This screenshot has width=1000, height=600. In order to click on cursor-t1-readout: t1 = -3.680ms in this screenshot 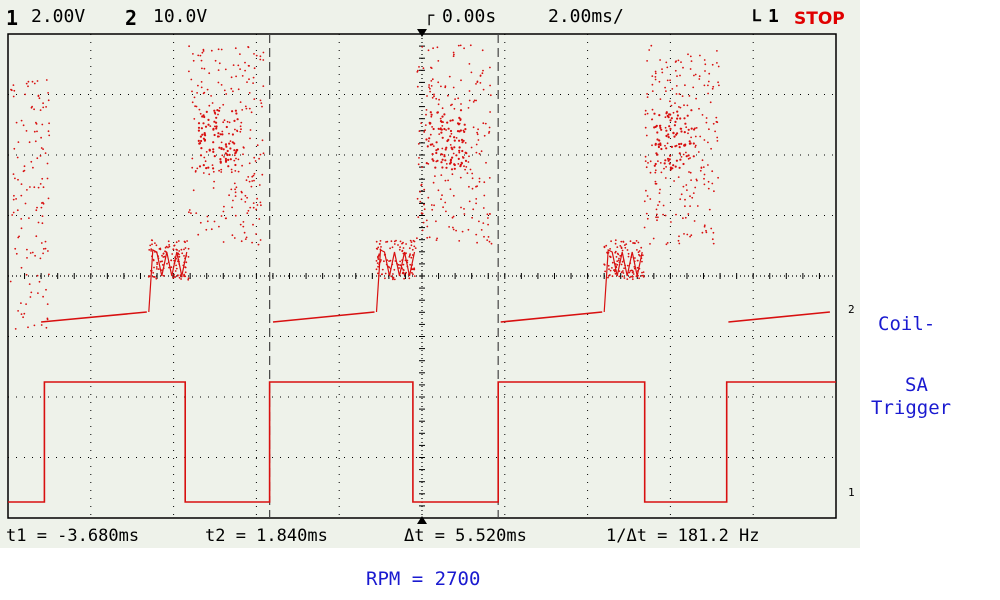, I will do `click(73, 536)`.